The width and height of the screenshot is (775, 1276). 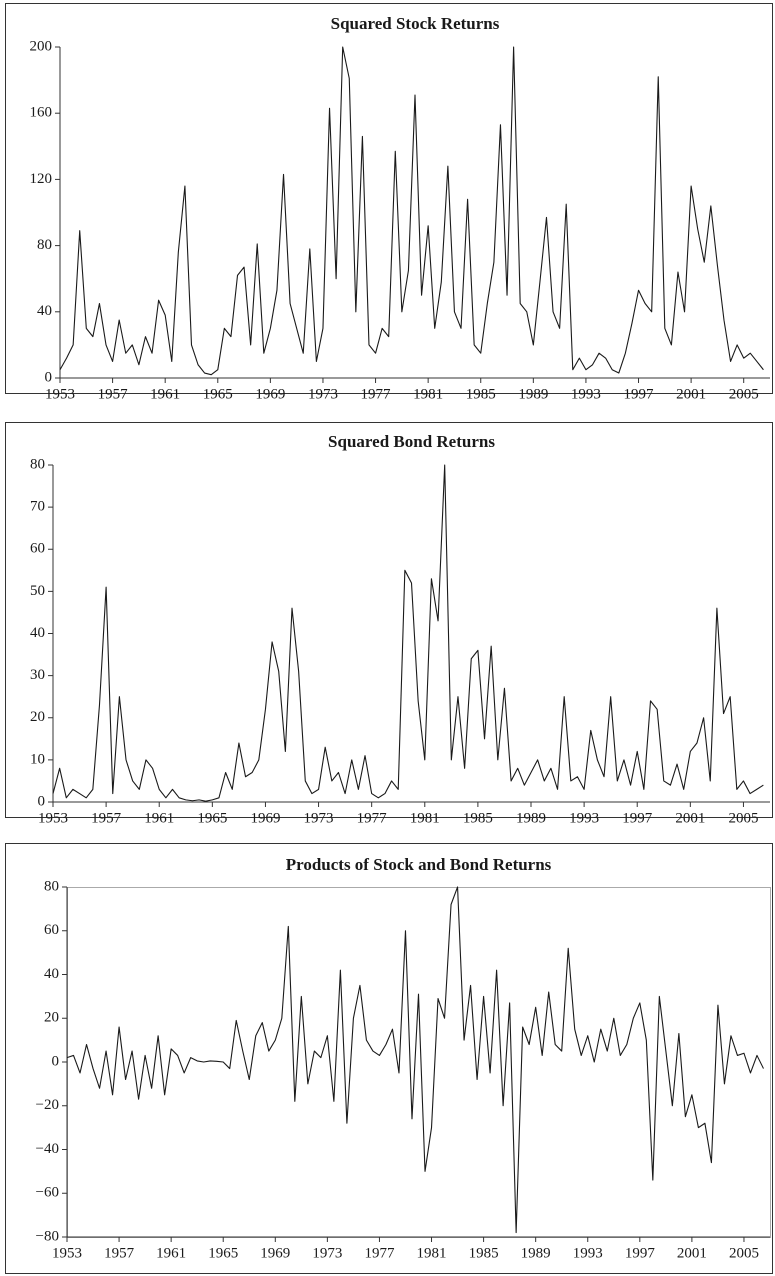 I want to click on chart-title: Squared Stock Returns, so click(x=415, y=23).